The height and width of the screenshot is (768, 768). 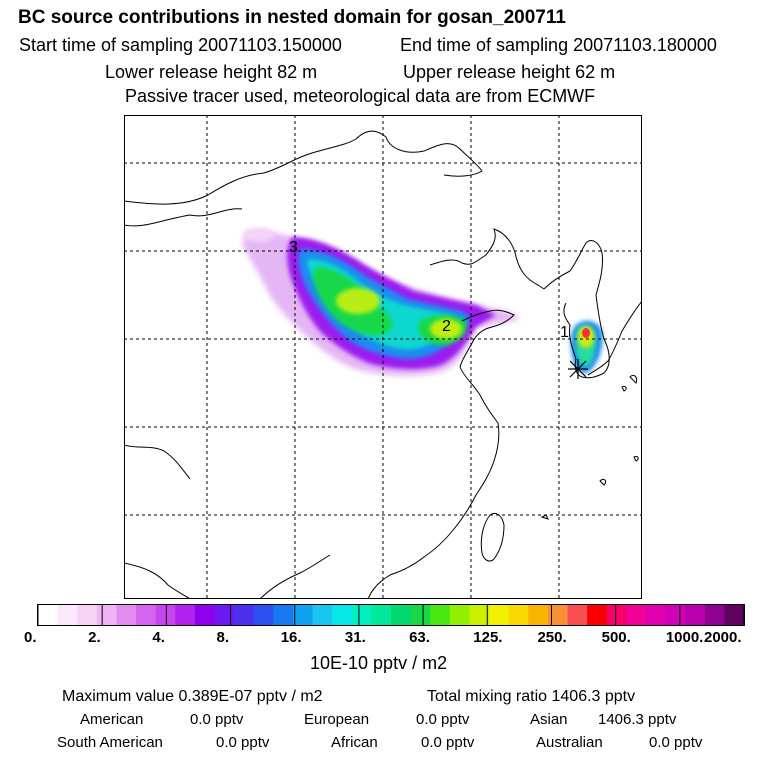 What do you see at coordinates (30, 637) in the screenshot?
I see `colorbar-tick-label: 0.` at bounding box center [30, 637].